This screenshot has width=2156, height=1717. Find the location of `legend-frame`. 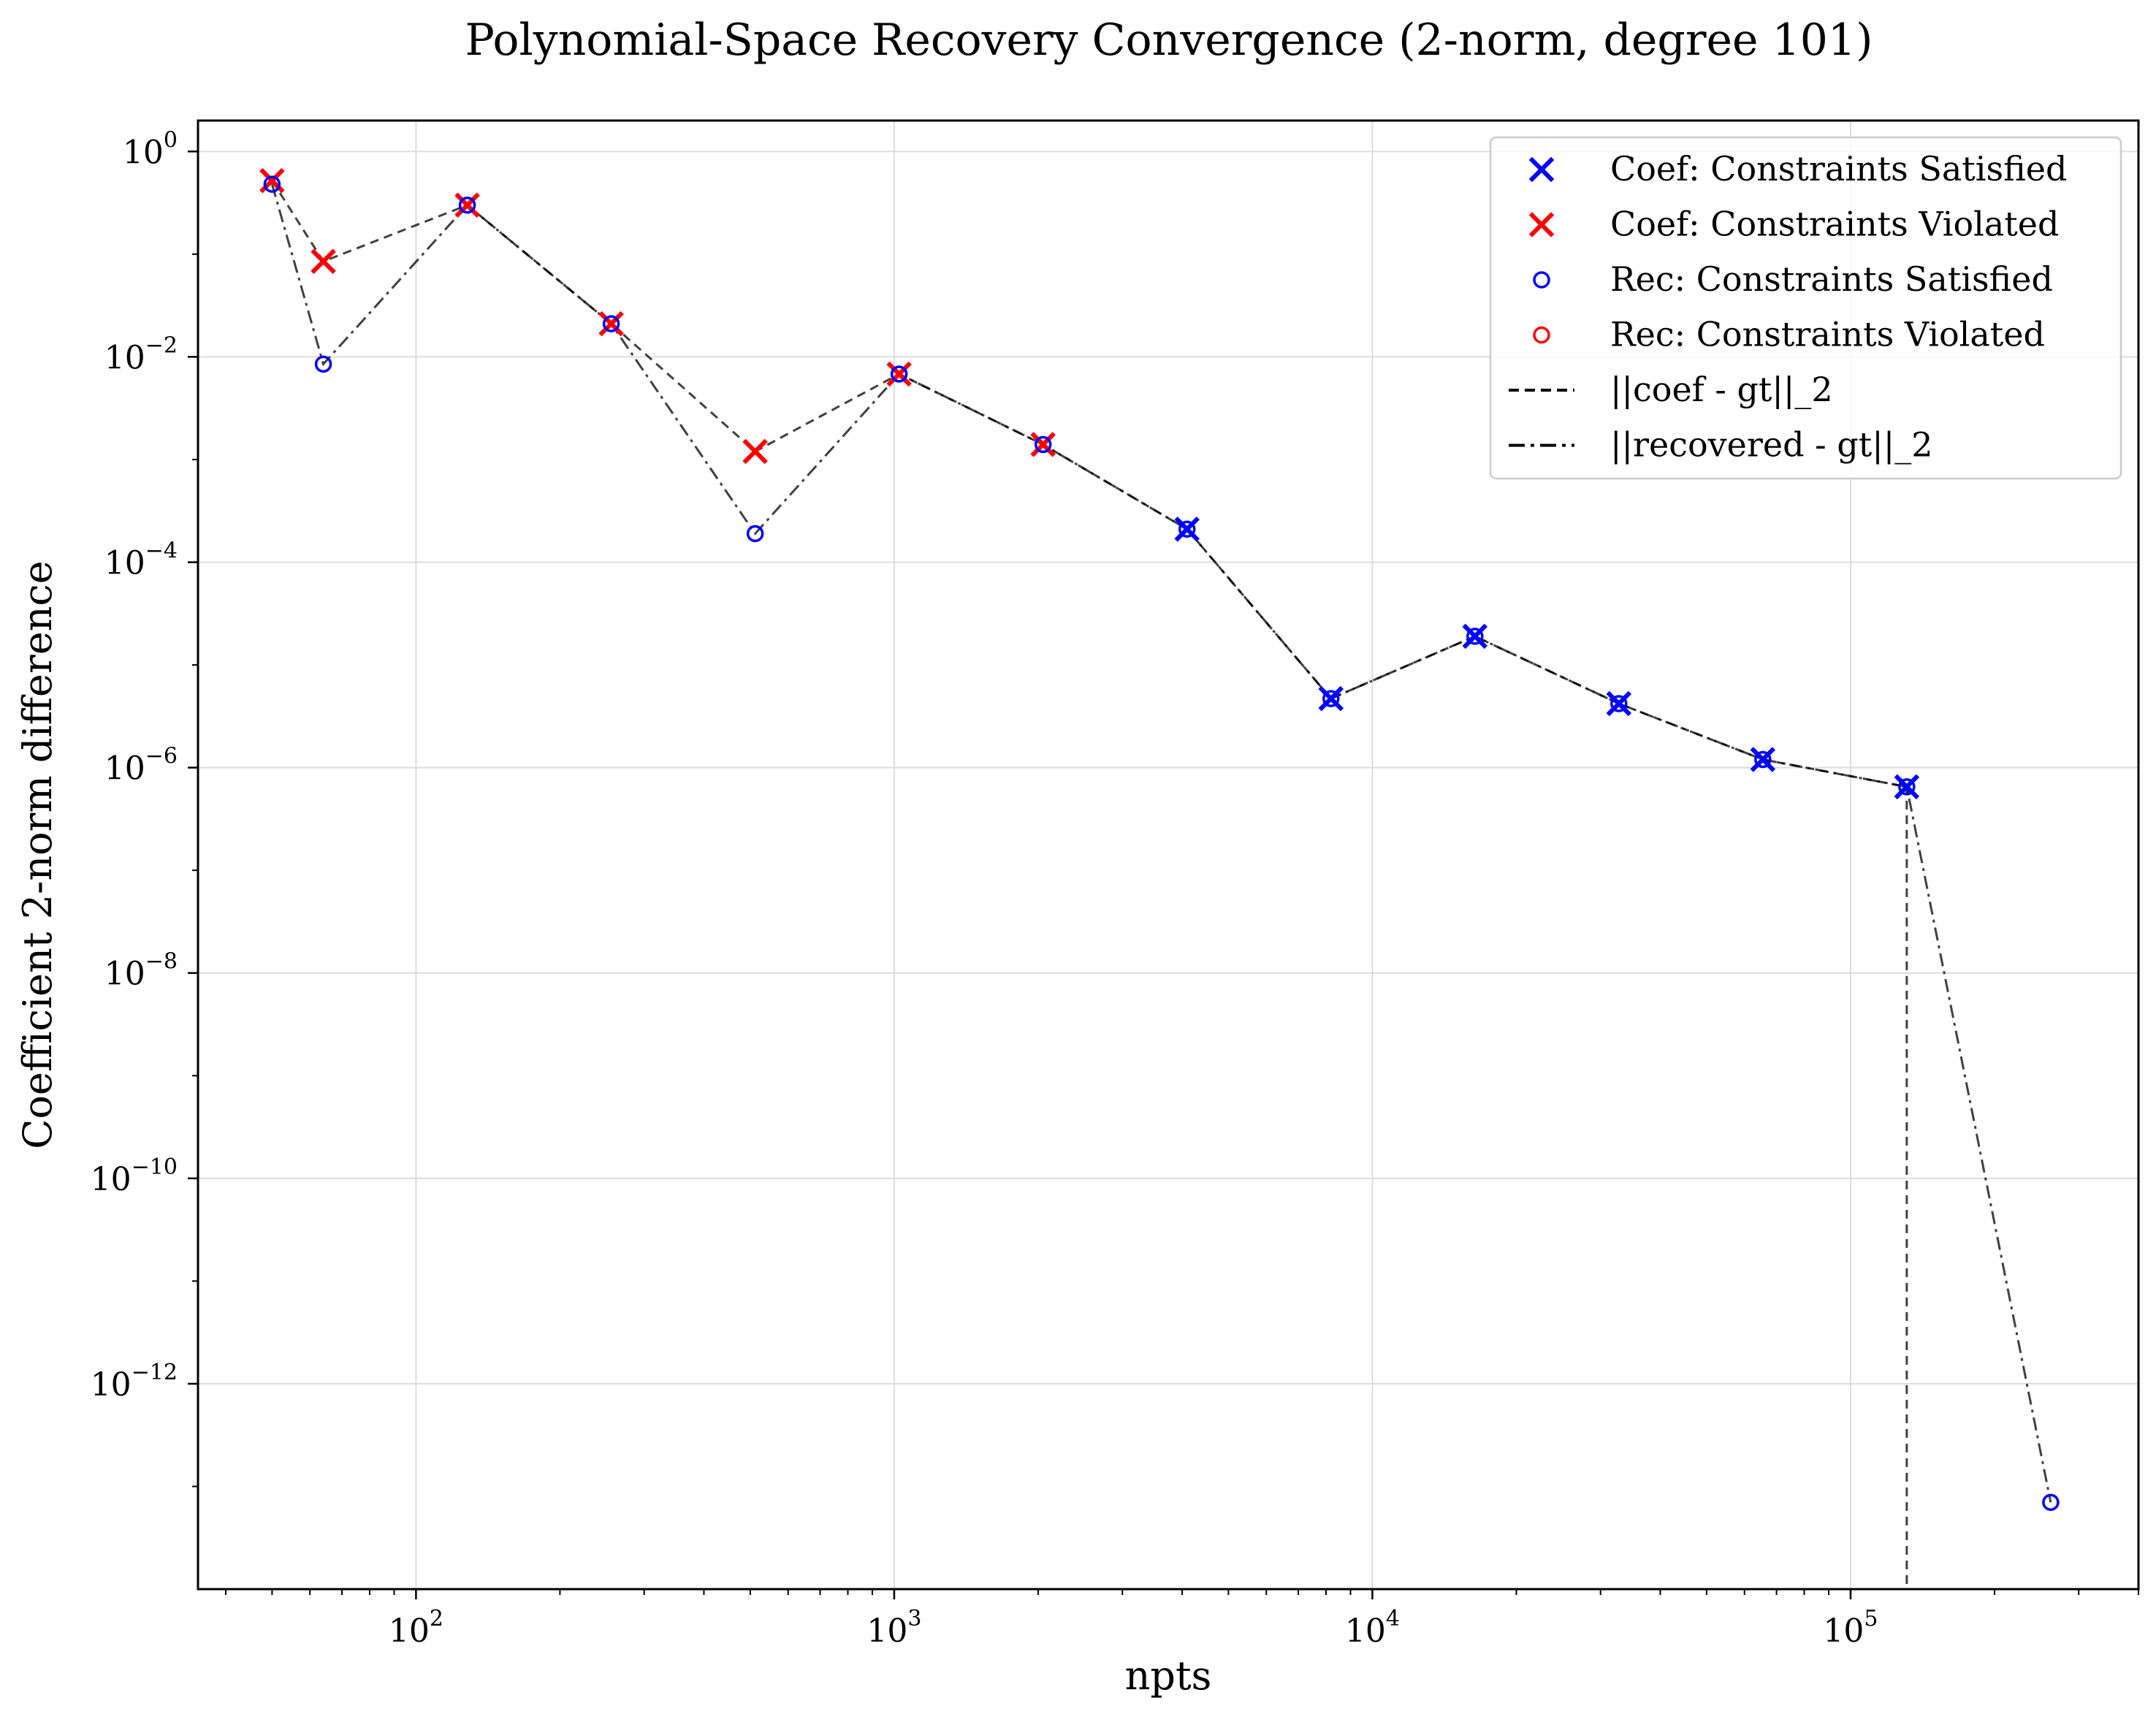

legend-frame is located at coordinates (1805, 308).